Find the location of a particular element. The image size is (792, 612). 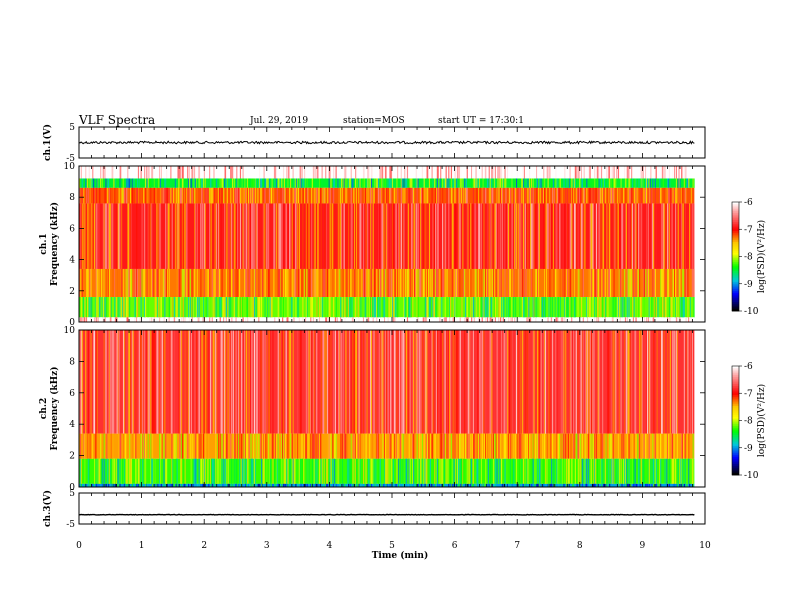

ch1-waveform-panel: 5-5ch.1(V) is located at coordinates (374, 143).